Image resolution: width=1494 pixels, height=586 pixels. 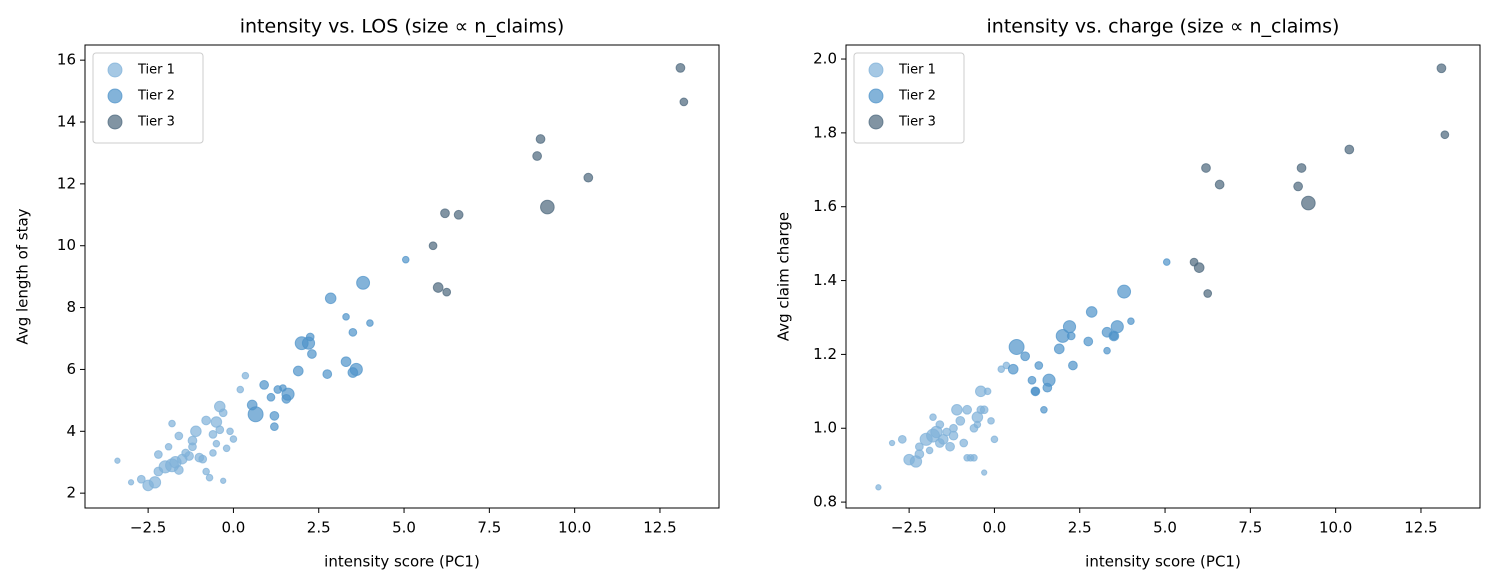 I want to click on y-tick-label: 1.6, so click(x=825, y=206).